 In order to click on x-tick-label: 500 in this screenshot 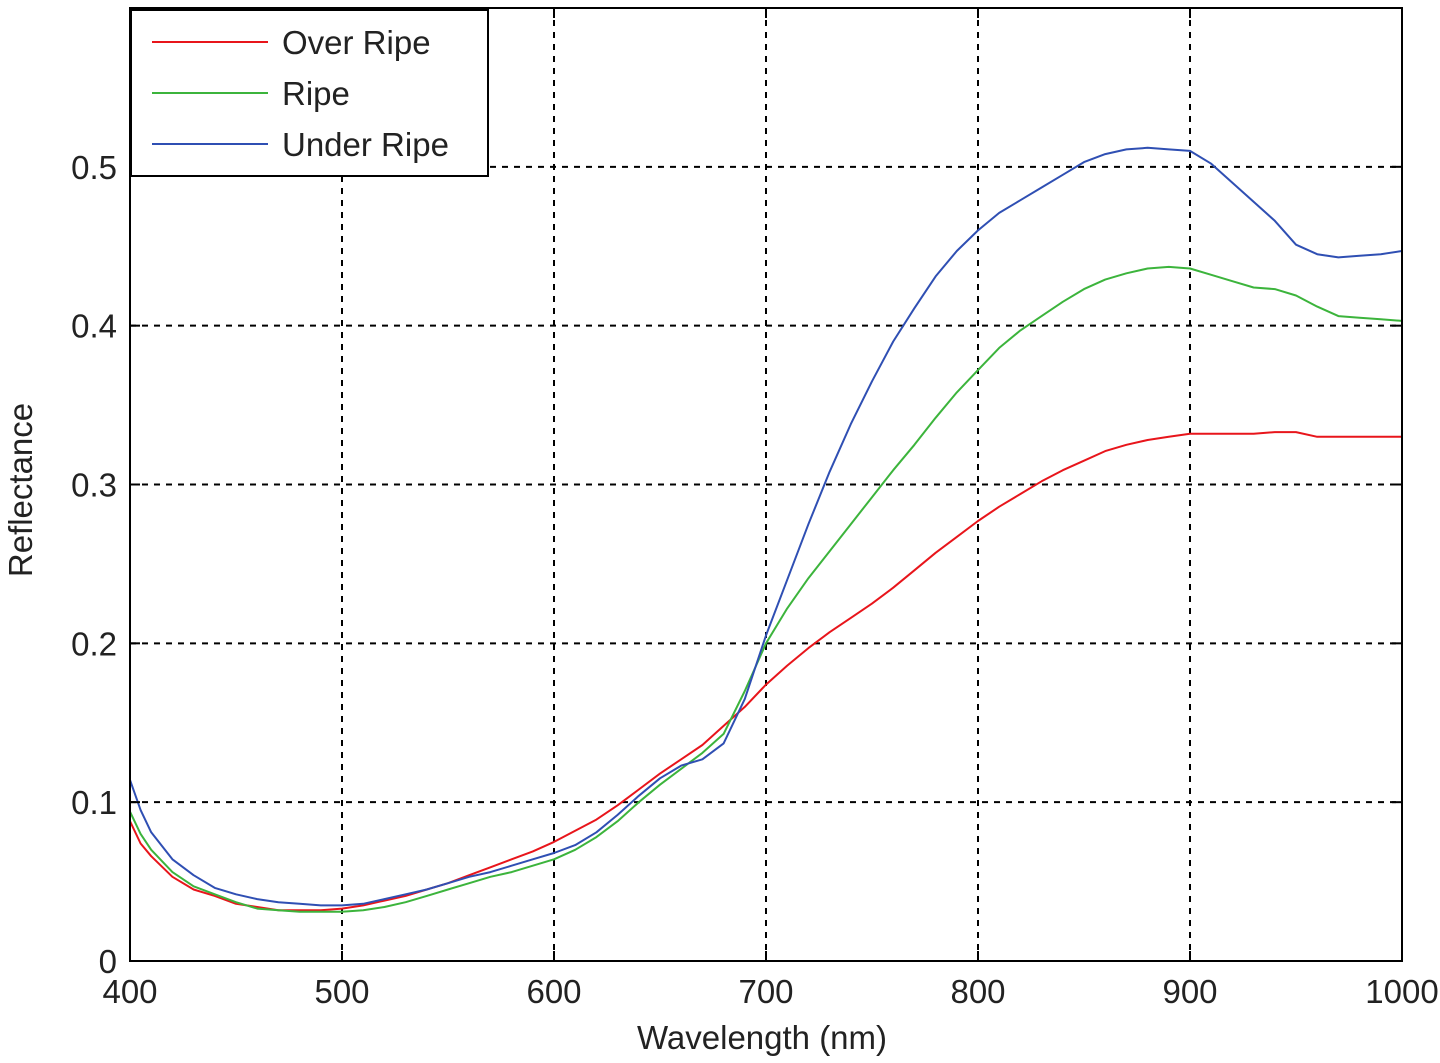, I will do `click(341, 991)`.